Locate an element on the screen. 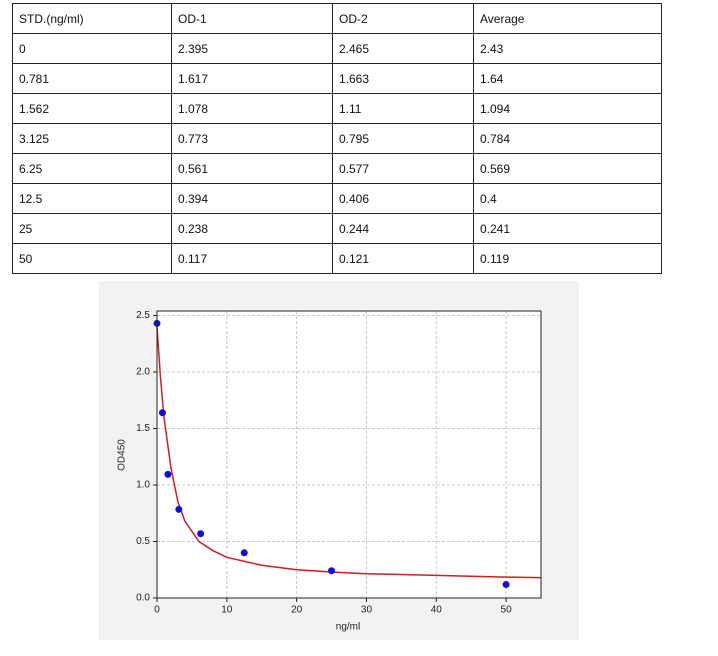 This screenshot has width=718, height=656. table-cell: 0.119 is located at coordinates (567, 258).